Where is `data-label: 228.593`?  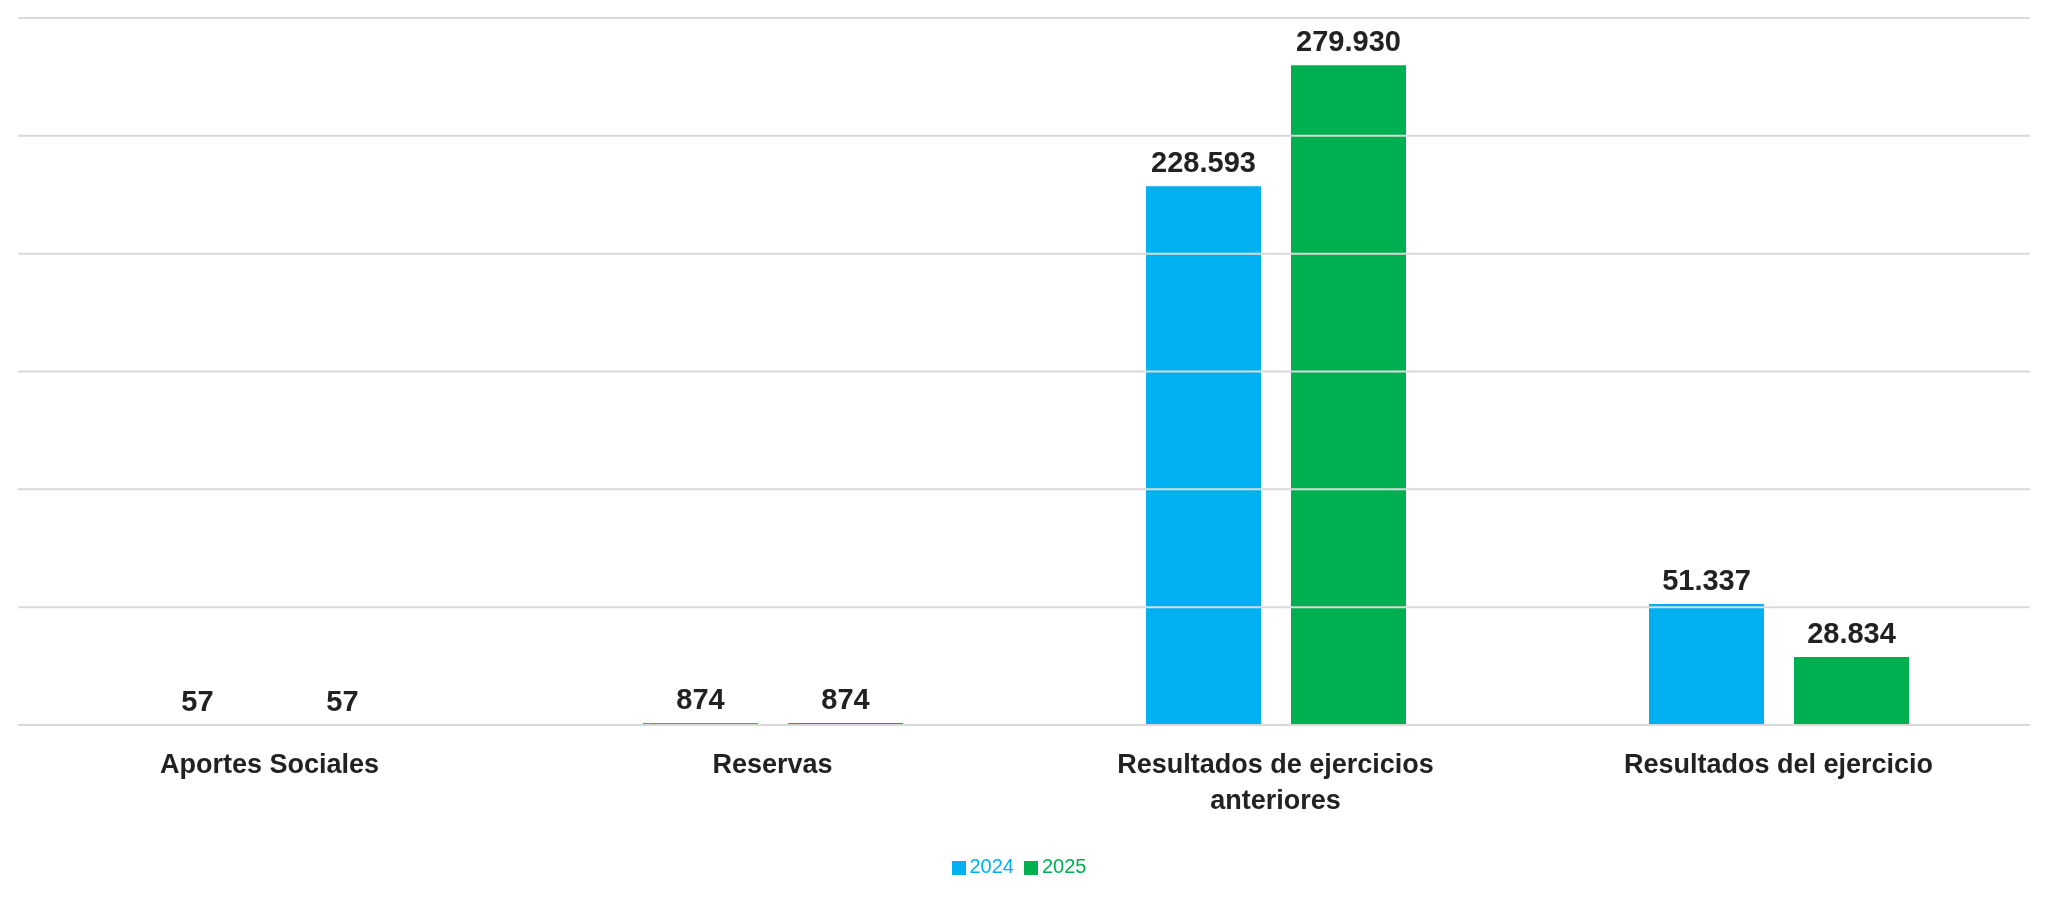
data-label: 228.593 is located at coordinates (1203, 162).